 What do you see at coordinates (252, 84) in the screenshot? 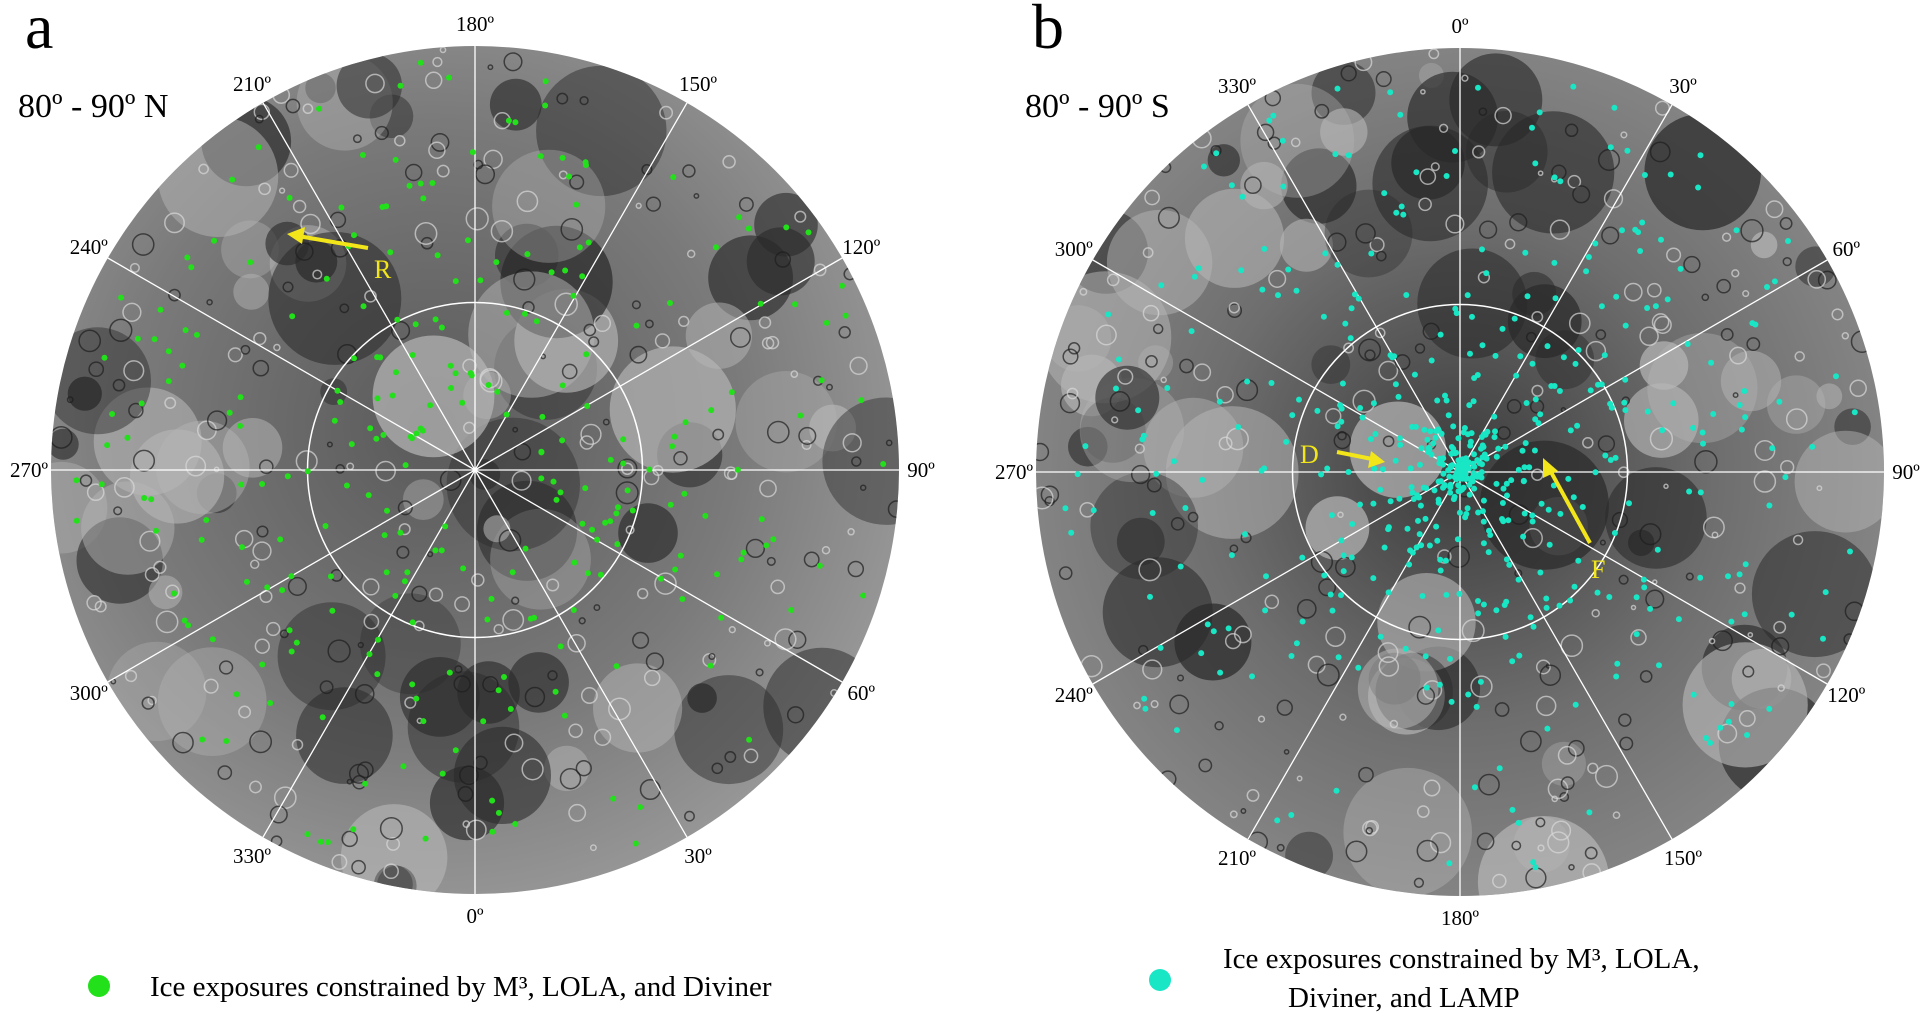
I see `longitude-label-210: 210º` at bounding box center [252, 84].